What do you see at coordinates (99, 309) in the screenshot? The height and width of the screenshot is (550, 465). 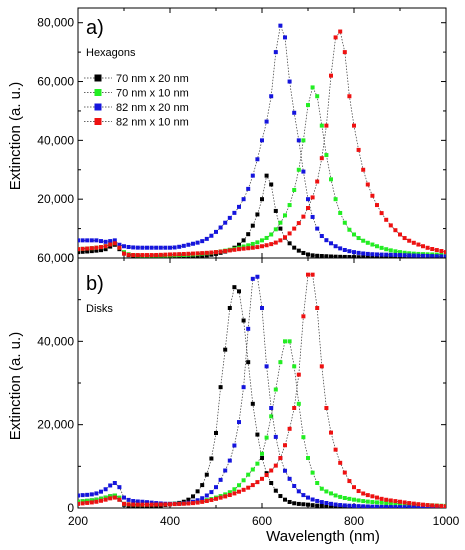 I see `panel-b-subtitle: Disks` at bounding box center [99, 309].